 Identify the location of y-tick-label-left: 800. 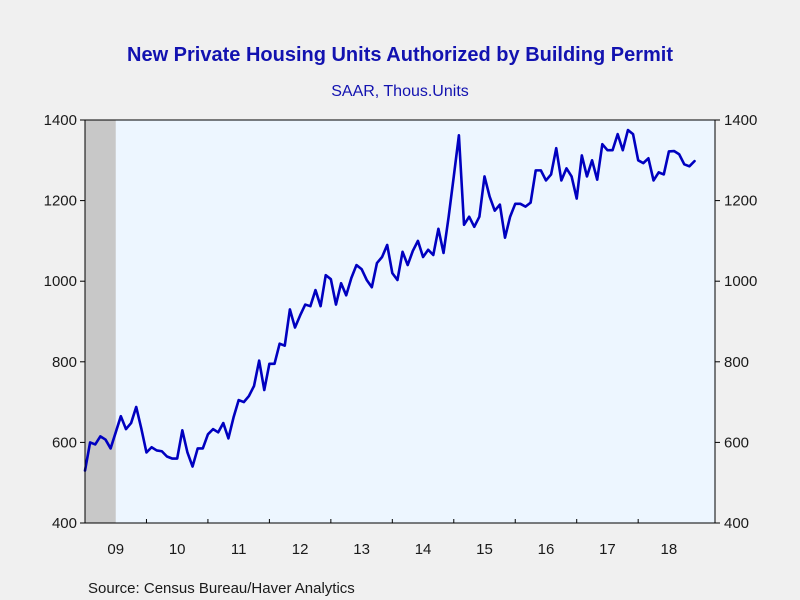
(64, 362).